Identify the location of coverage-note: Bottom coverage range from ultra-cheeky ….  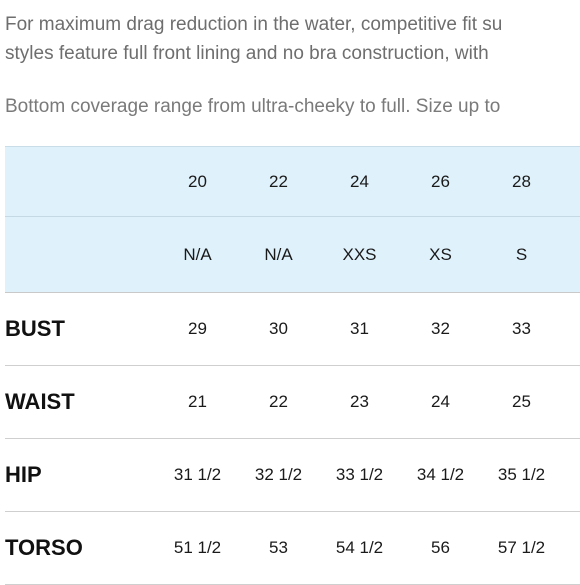
(292, 107).